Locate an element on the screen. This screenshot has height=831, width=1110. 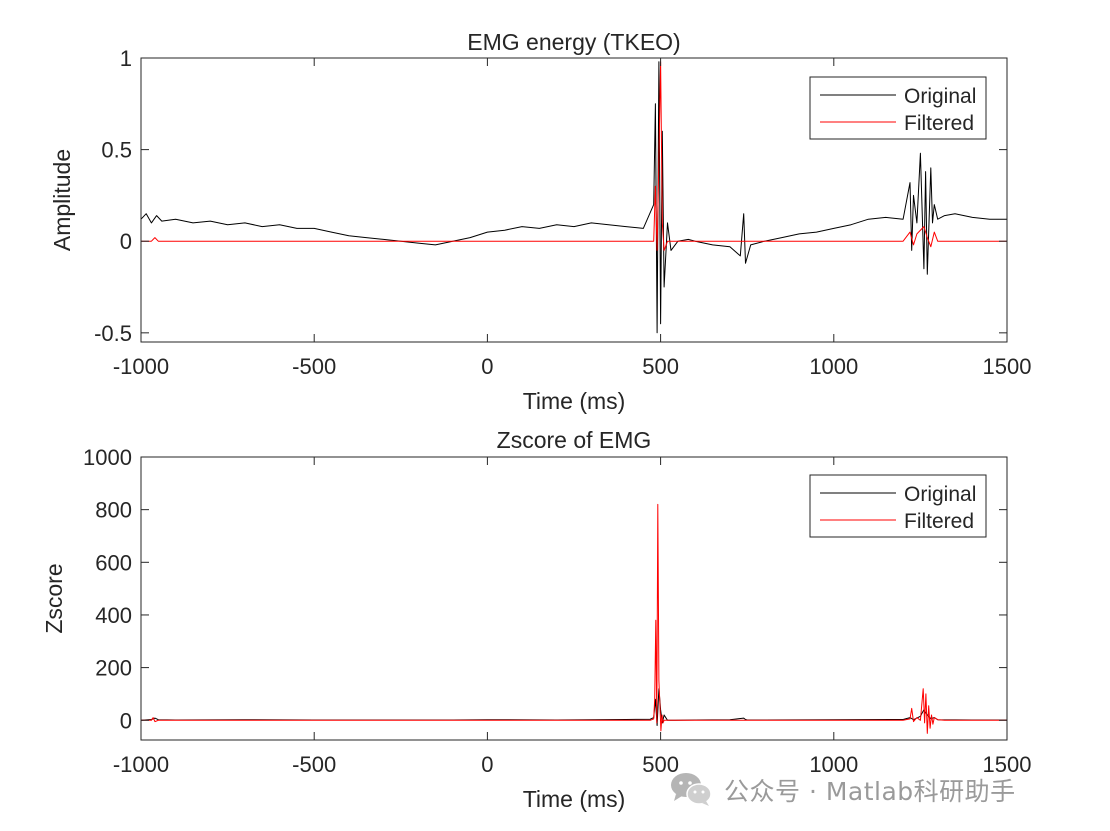
watermark: 公众号 · Matlab科研助手 is located at coordinates (878, 790).